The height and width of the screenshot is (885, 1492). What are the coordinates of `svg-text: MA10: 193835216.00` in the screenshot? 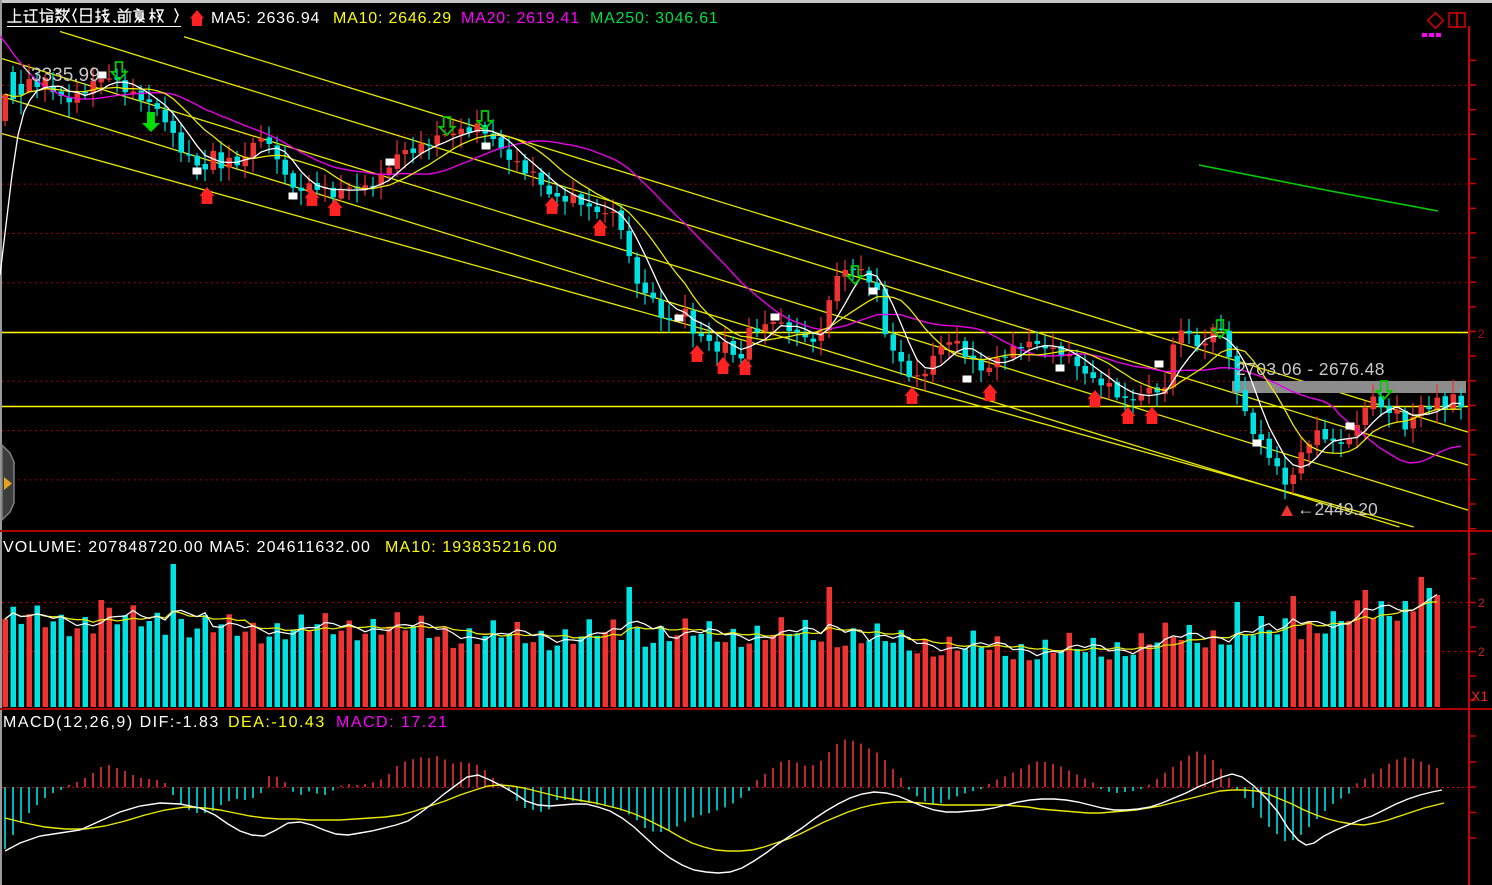 It's located at (471, 547).